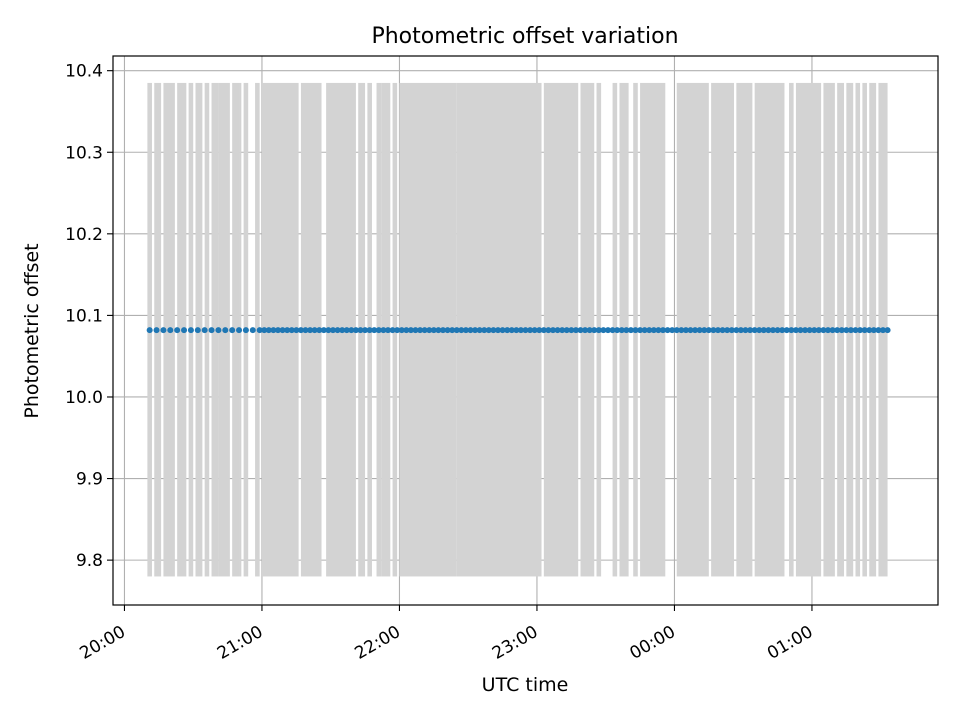 This screenshot has width=960, height=720. I want to click on y-axis-label: Photometric offset, so click(32, 330).